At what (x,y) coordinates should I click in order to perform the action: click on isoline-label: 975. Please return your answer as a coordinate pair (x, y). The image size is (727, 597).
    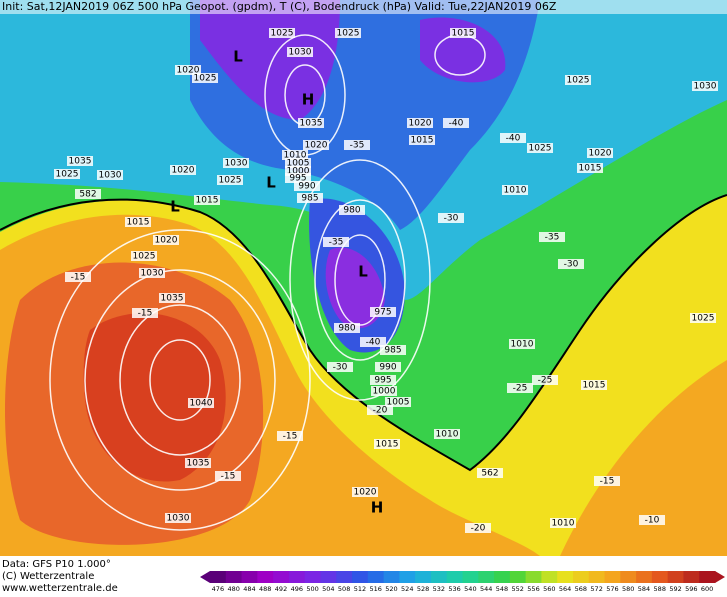
    Looking at the image, I should click on (383, 312).